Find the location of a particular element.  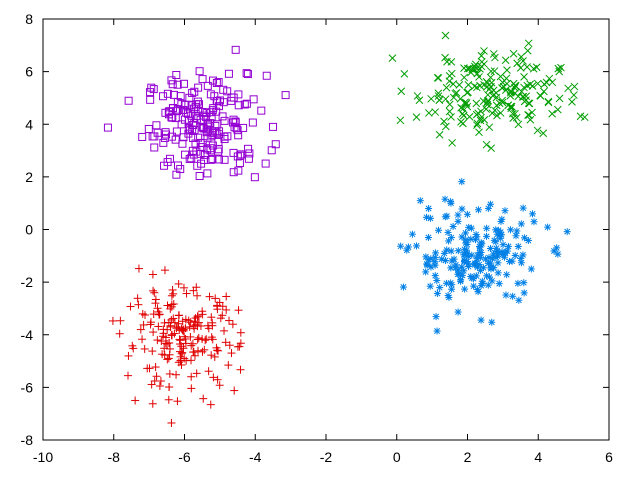

x-tick-label: 6 is located at coordinates (609, 457).